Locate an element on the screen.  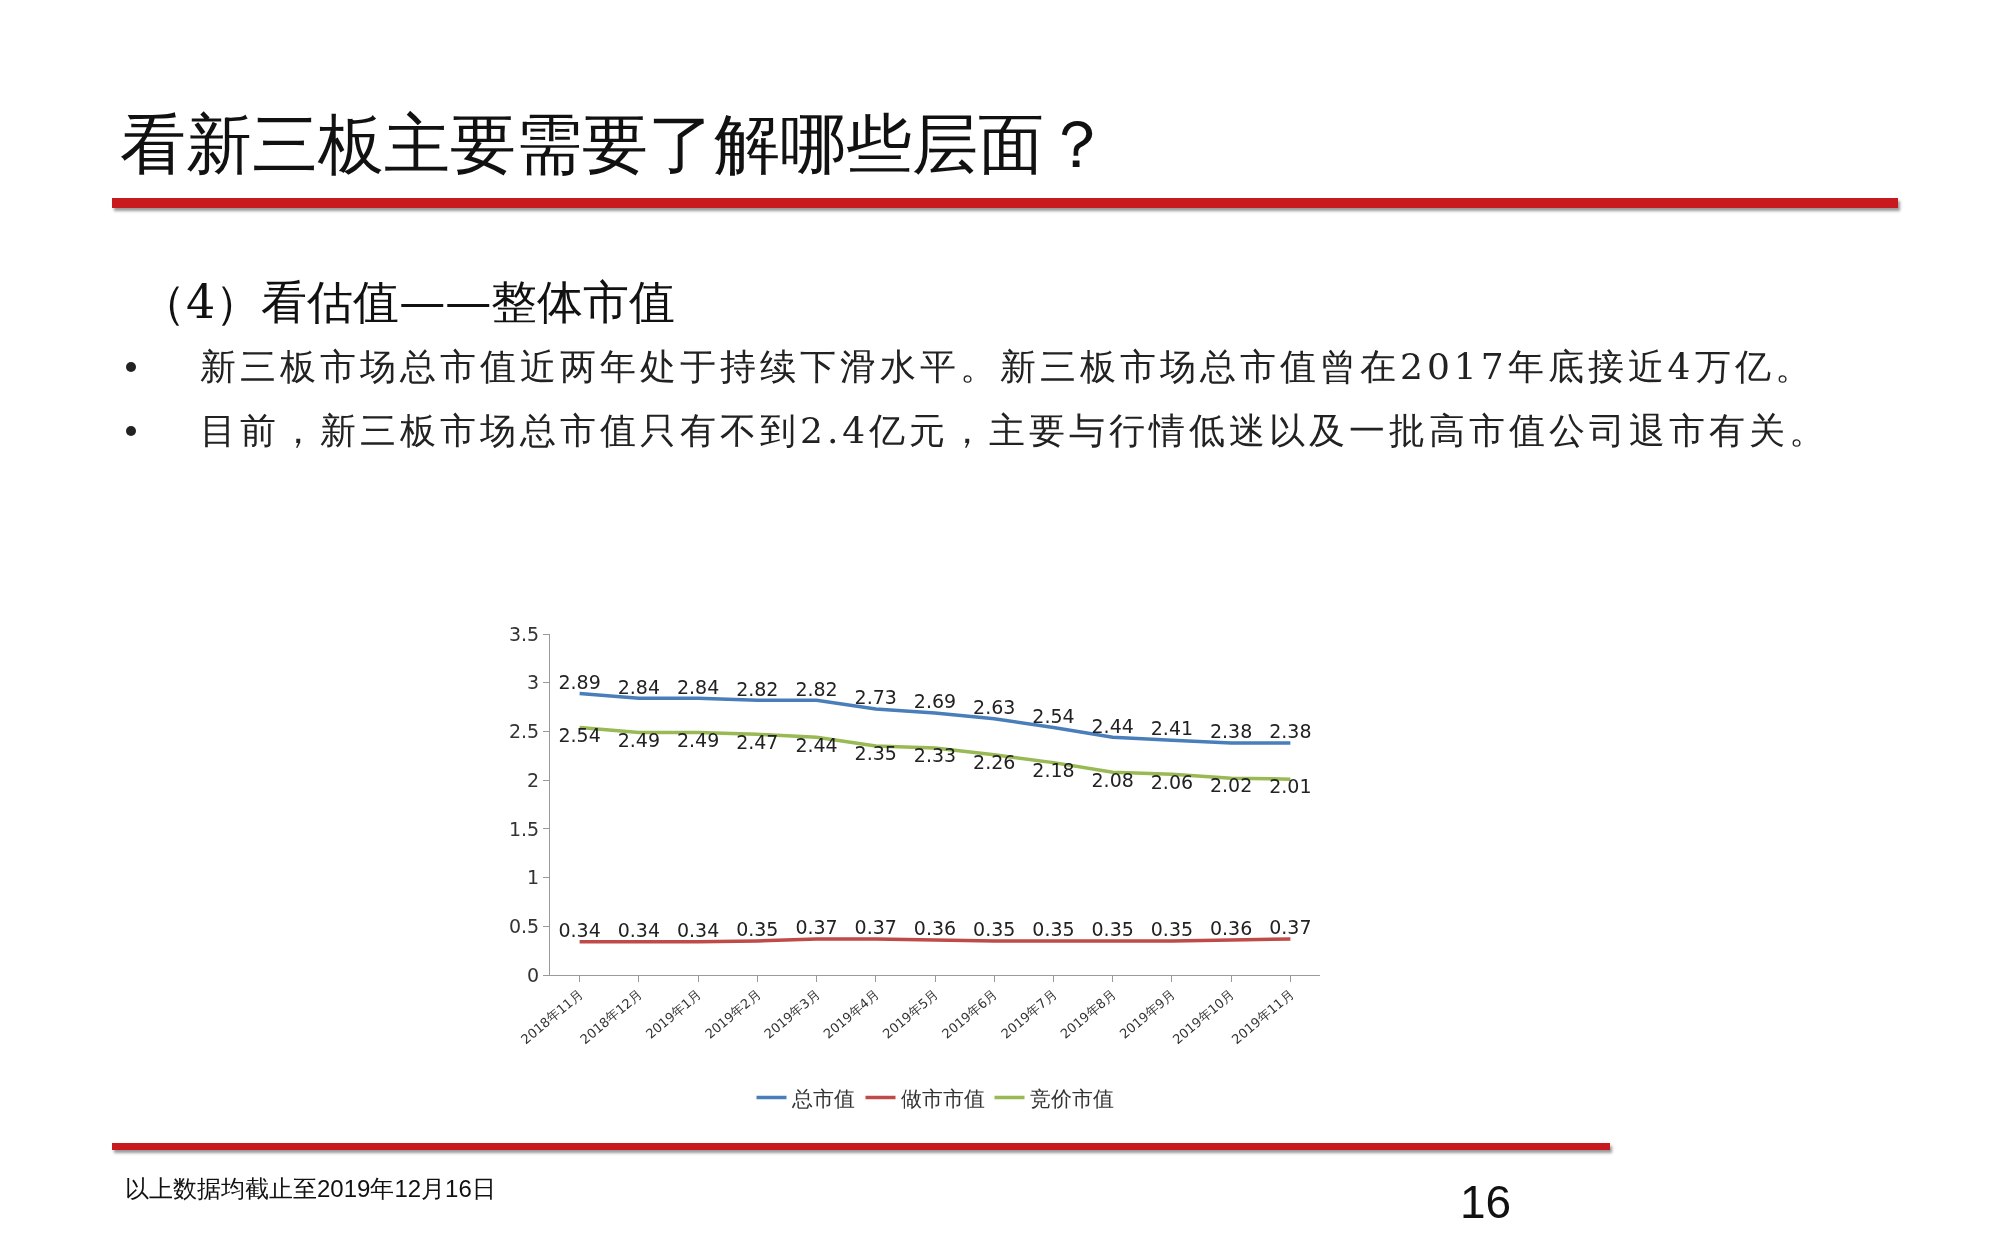
data-label: 2.08 is located at coordinates (1112, 779).